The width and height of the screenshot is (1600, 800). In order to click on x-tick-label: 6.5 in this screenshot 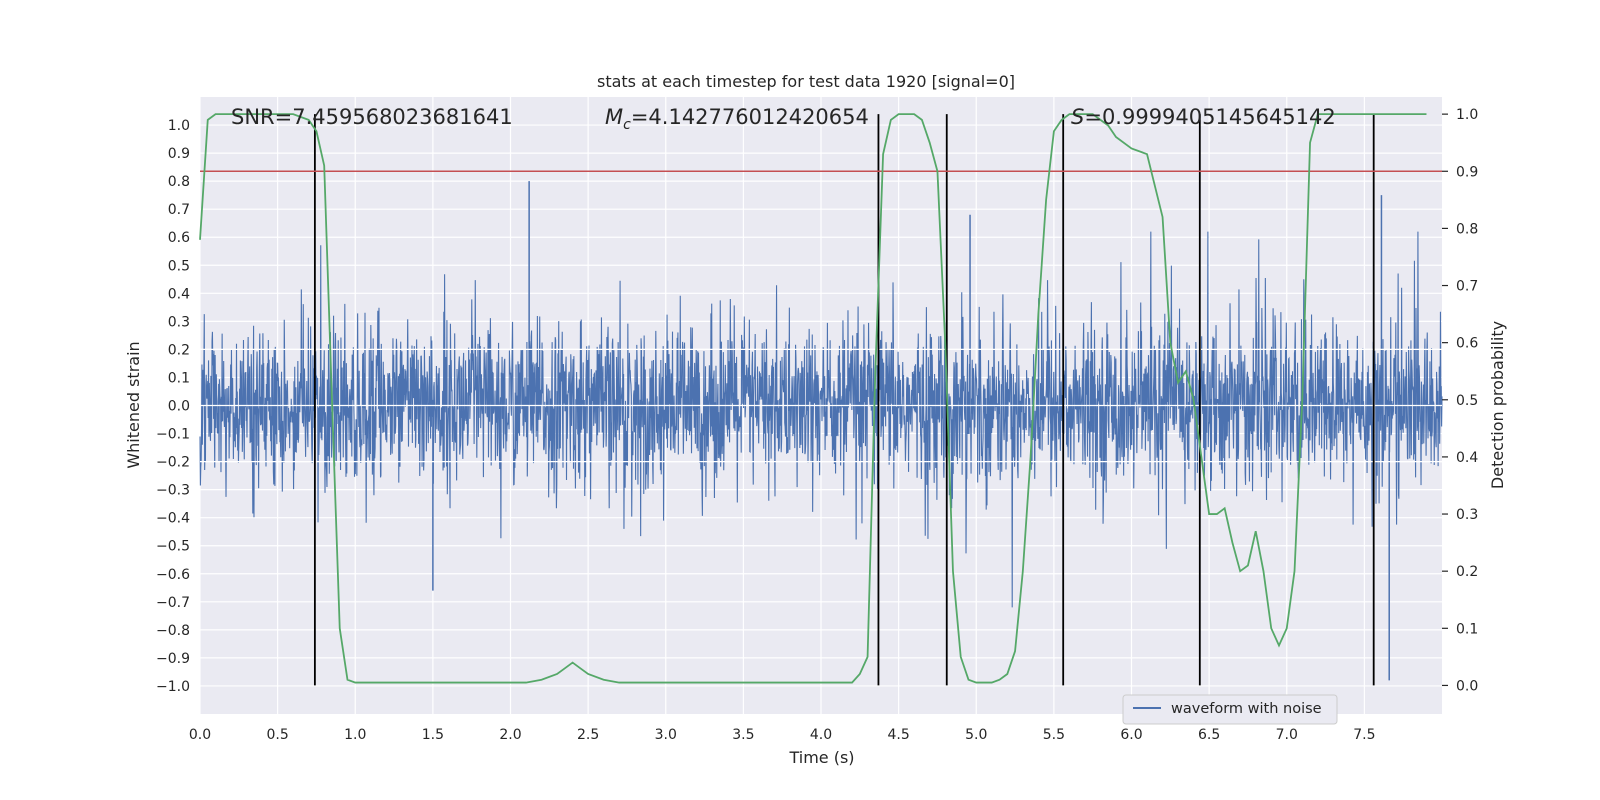, I will do `click(1209, 735)`.